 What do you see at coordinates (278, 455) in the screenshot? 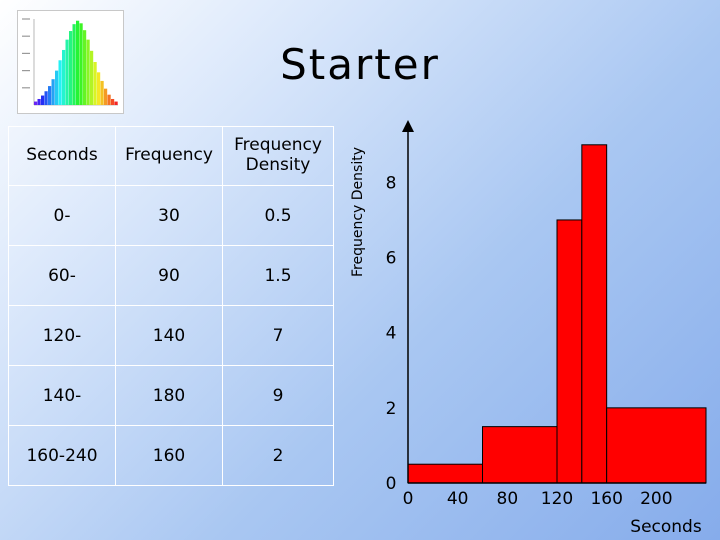
I see `cell-density: 2` at bounding box center [278, 455].